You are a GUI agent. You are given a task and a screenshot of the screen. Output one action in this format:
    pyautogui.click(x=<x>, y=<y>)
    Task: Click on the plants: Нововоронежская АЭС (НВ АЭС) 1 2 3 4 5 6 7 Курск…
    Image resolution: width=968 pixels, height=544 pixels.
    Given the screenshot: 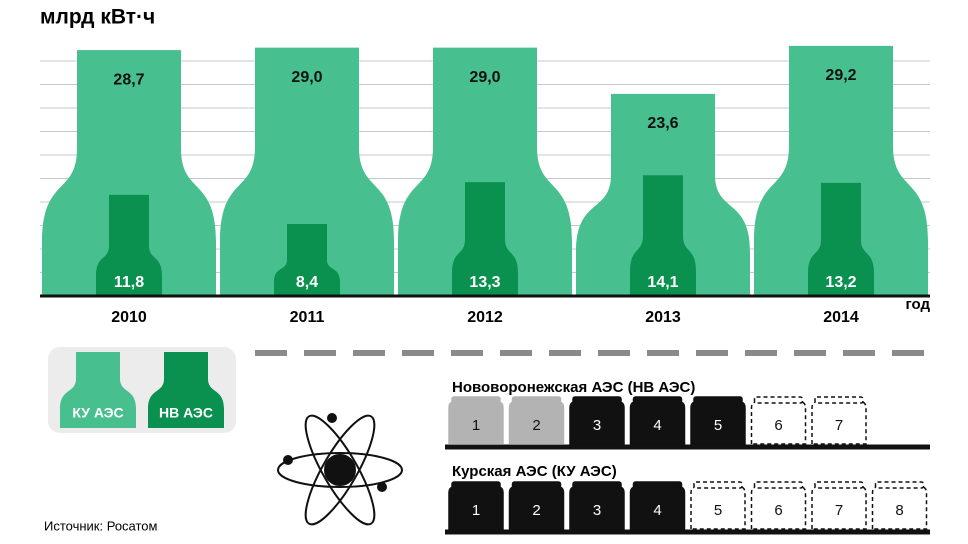 What is the action you would take?
    pyautogui.click(x=687, y=457)
    